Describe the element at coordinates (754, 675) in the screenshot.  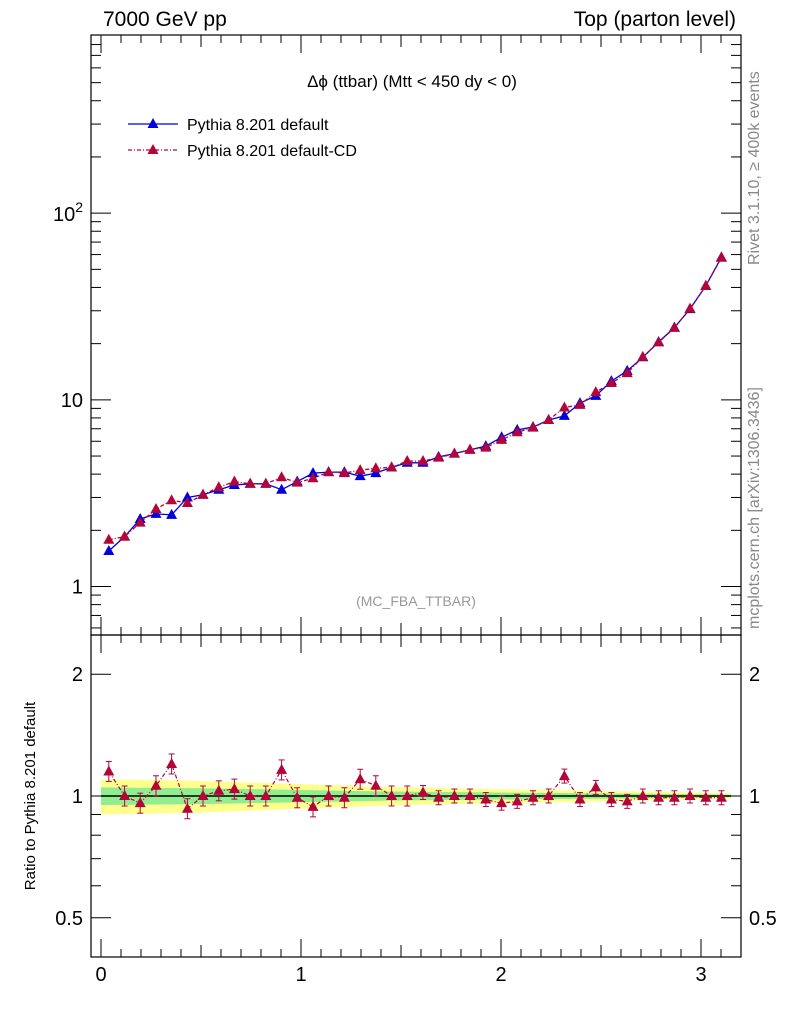
I see `ratio-y-tick-label-right: 2` at that location.